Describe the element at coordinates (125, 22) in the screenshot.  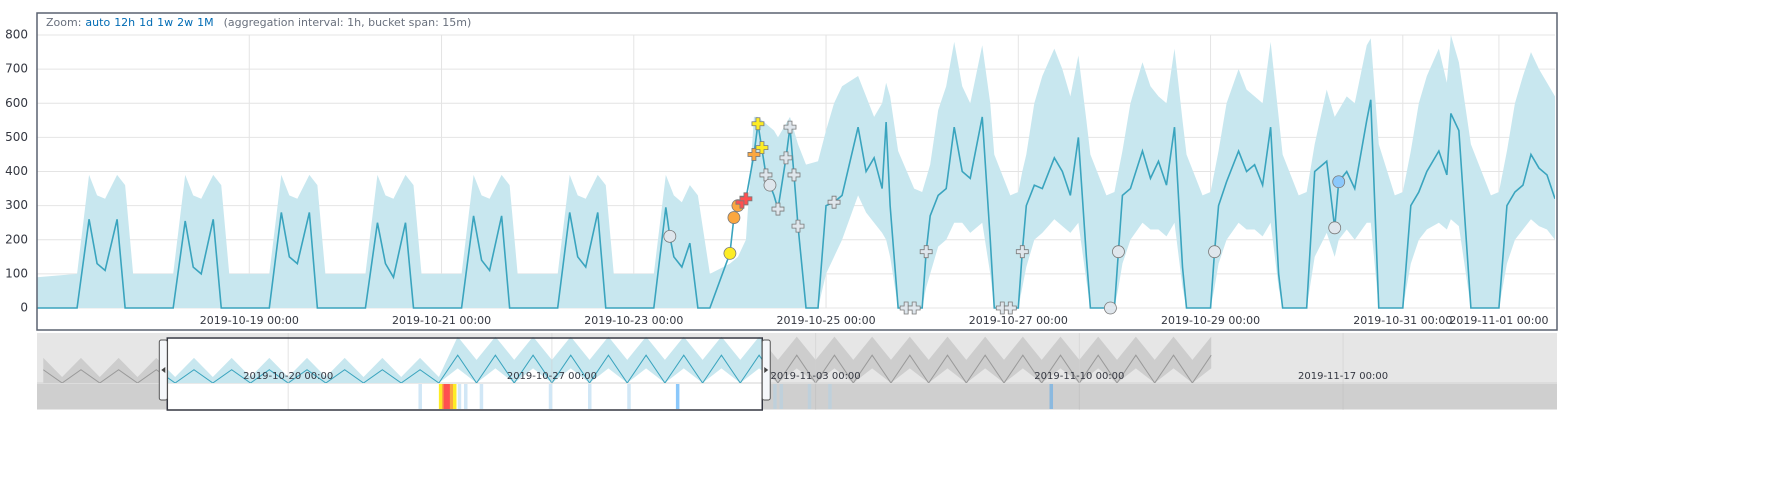
I see `zoom-option: 12h` at that location.